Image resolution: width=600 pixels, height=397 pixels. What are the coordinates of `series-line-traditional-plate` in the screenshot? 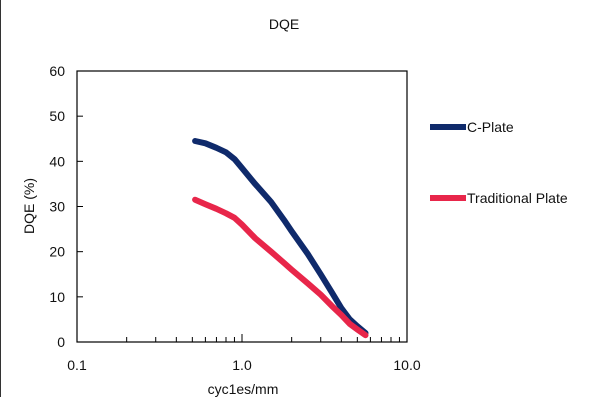 It's located at (280, 267).